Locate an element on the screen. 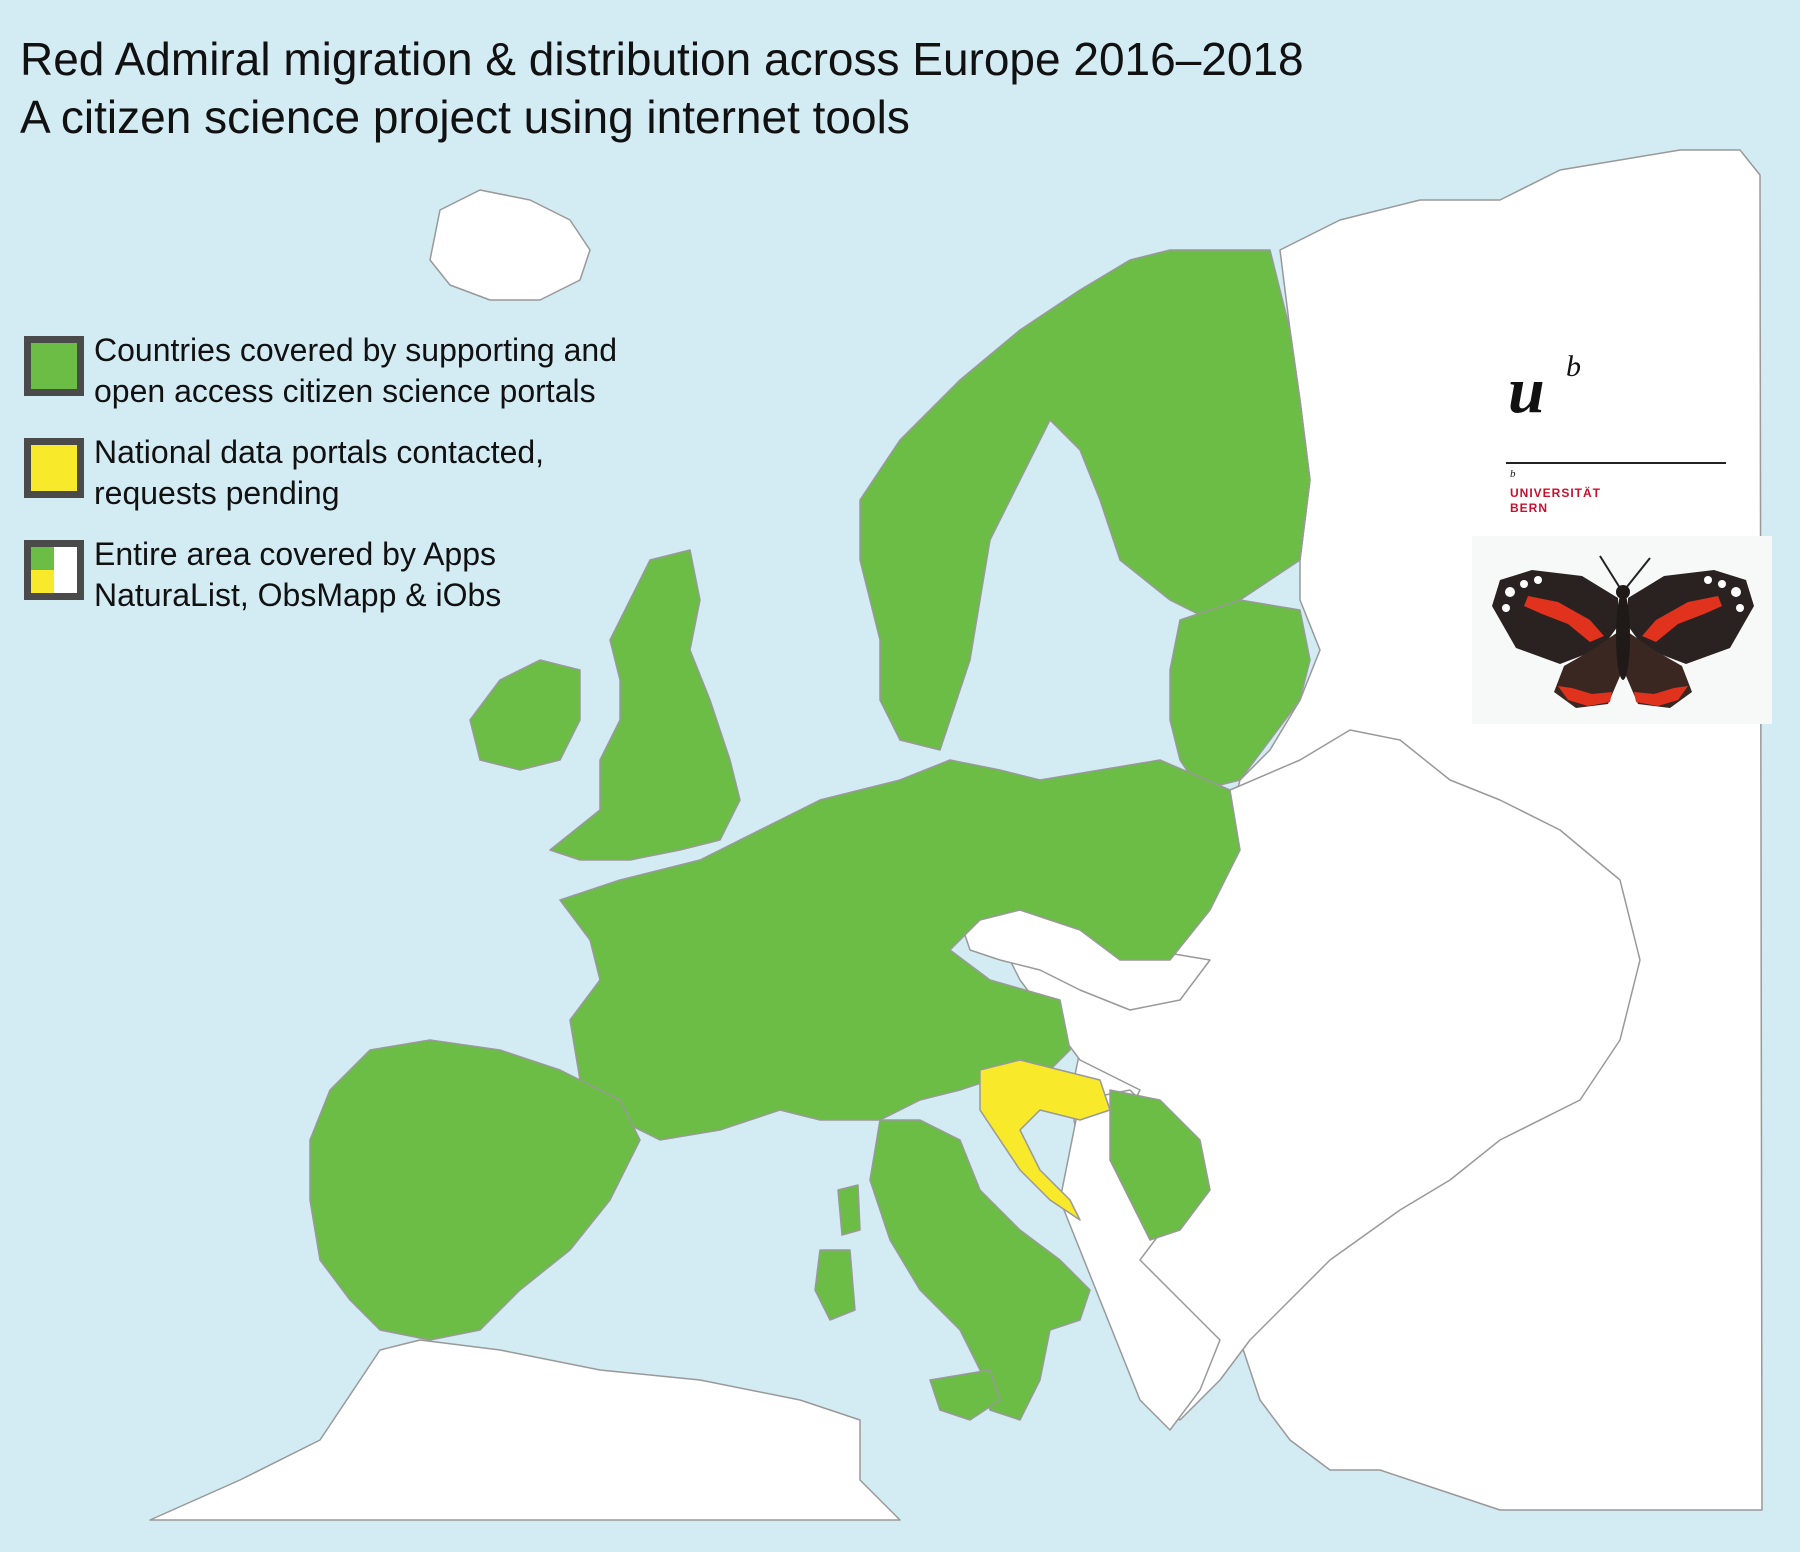 Image resolution: width=1800 pixels, height=1552 pixels. butterfly-image is located at coordinates (1622, 630).